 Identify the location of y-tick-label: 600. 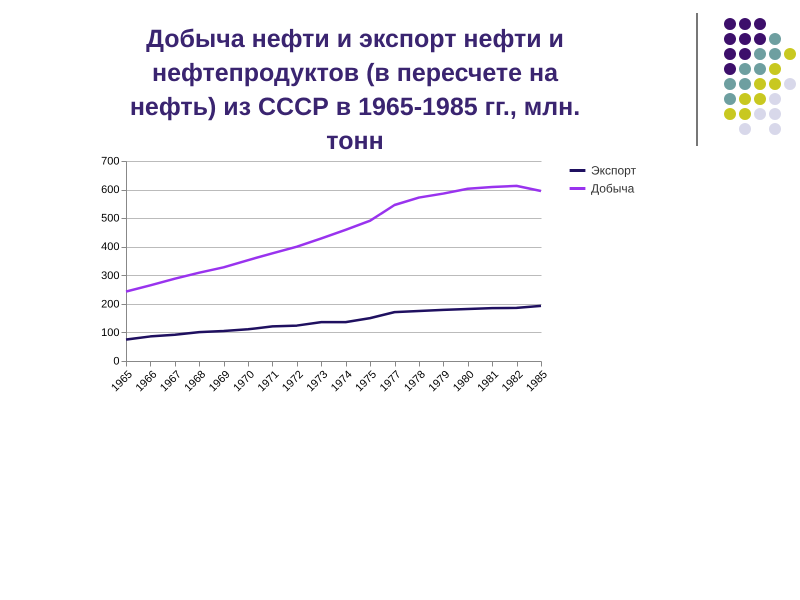
(110, 190).